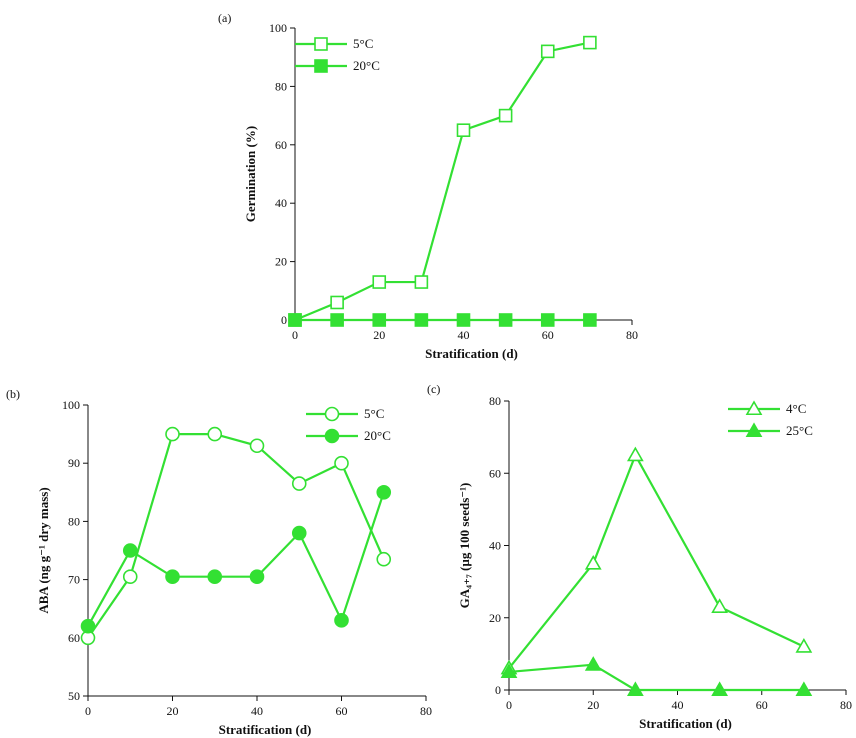  Describe the element at coordinates (74, 696) in the screenshot. I see `y-tick-label: 50` at that location.